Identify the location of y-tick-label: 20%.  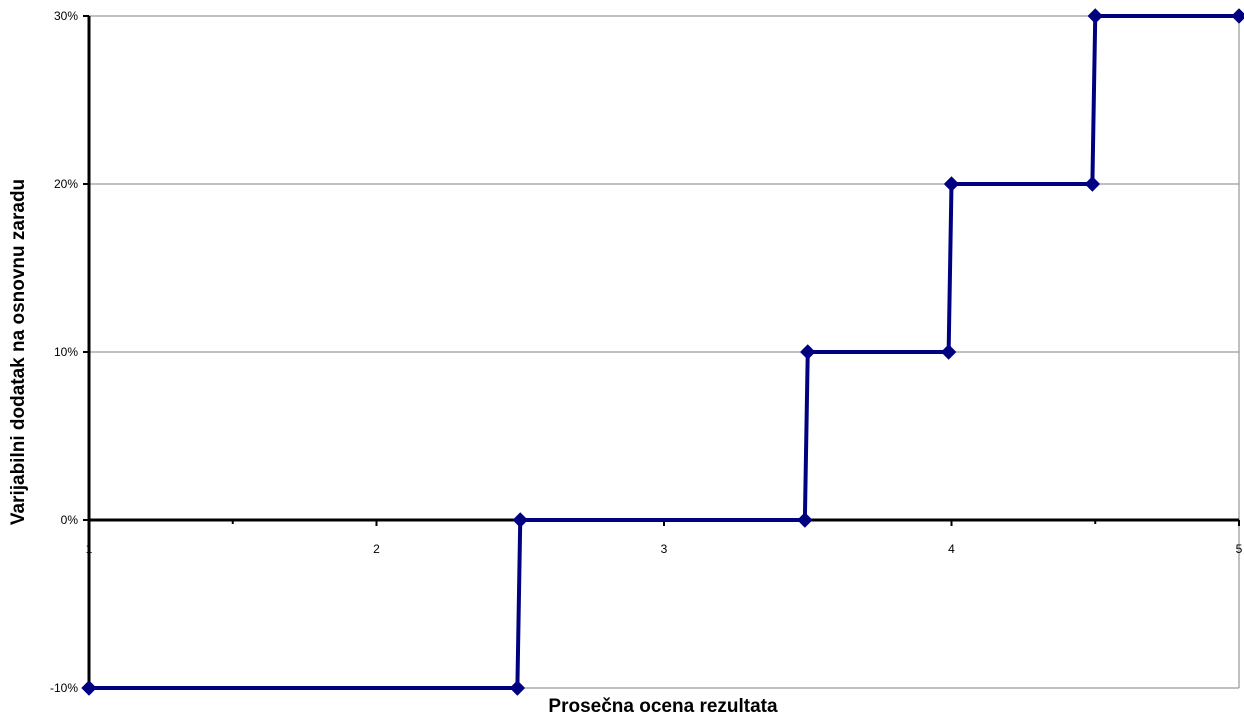
(66, 184).